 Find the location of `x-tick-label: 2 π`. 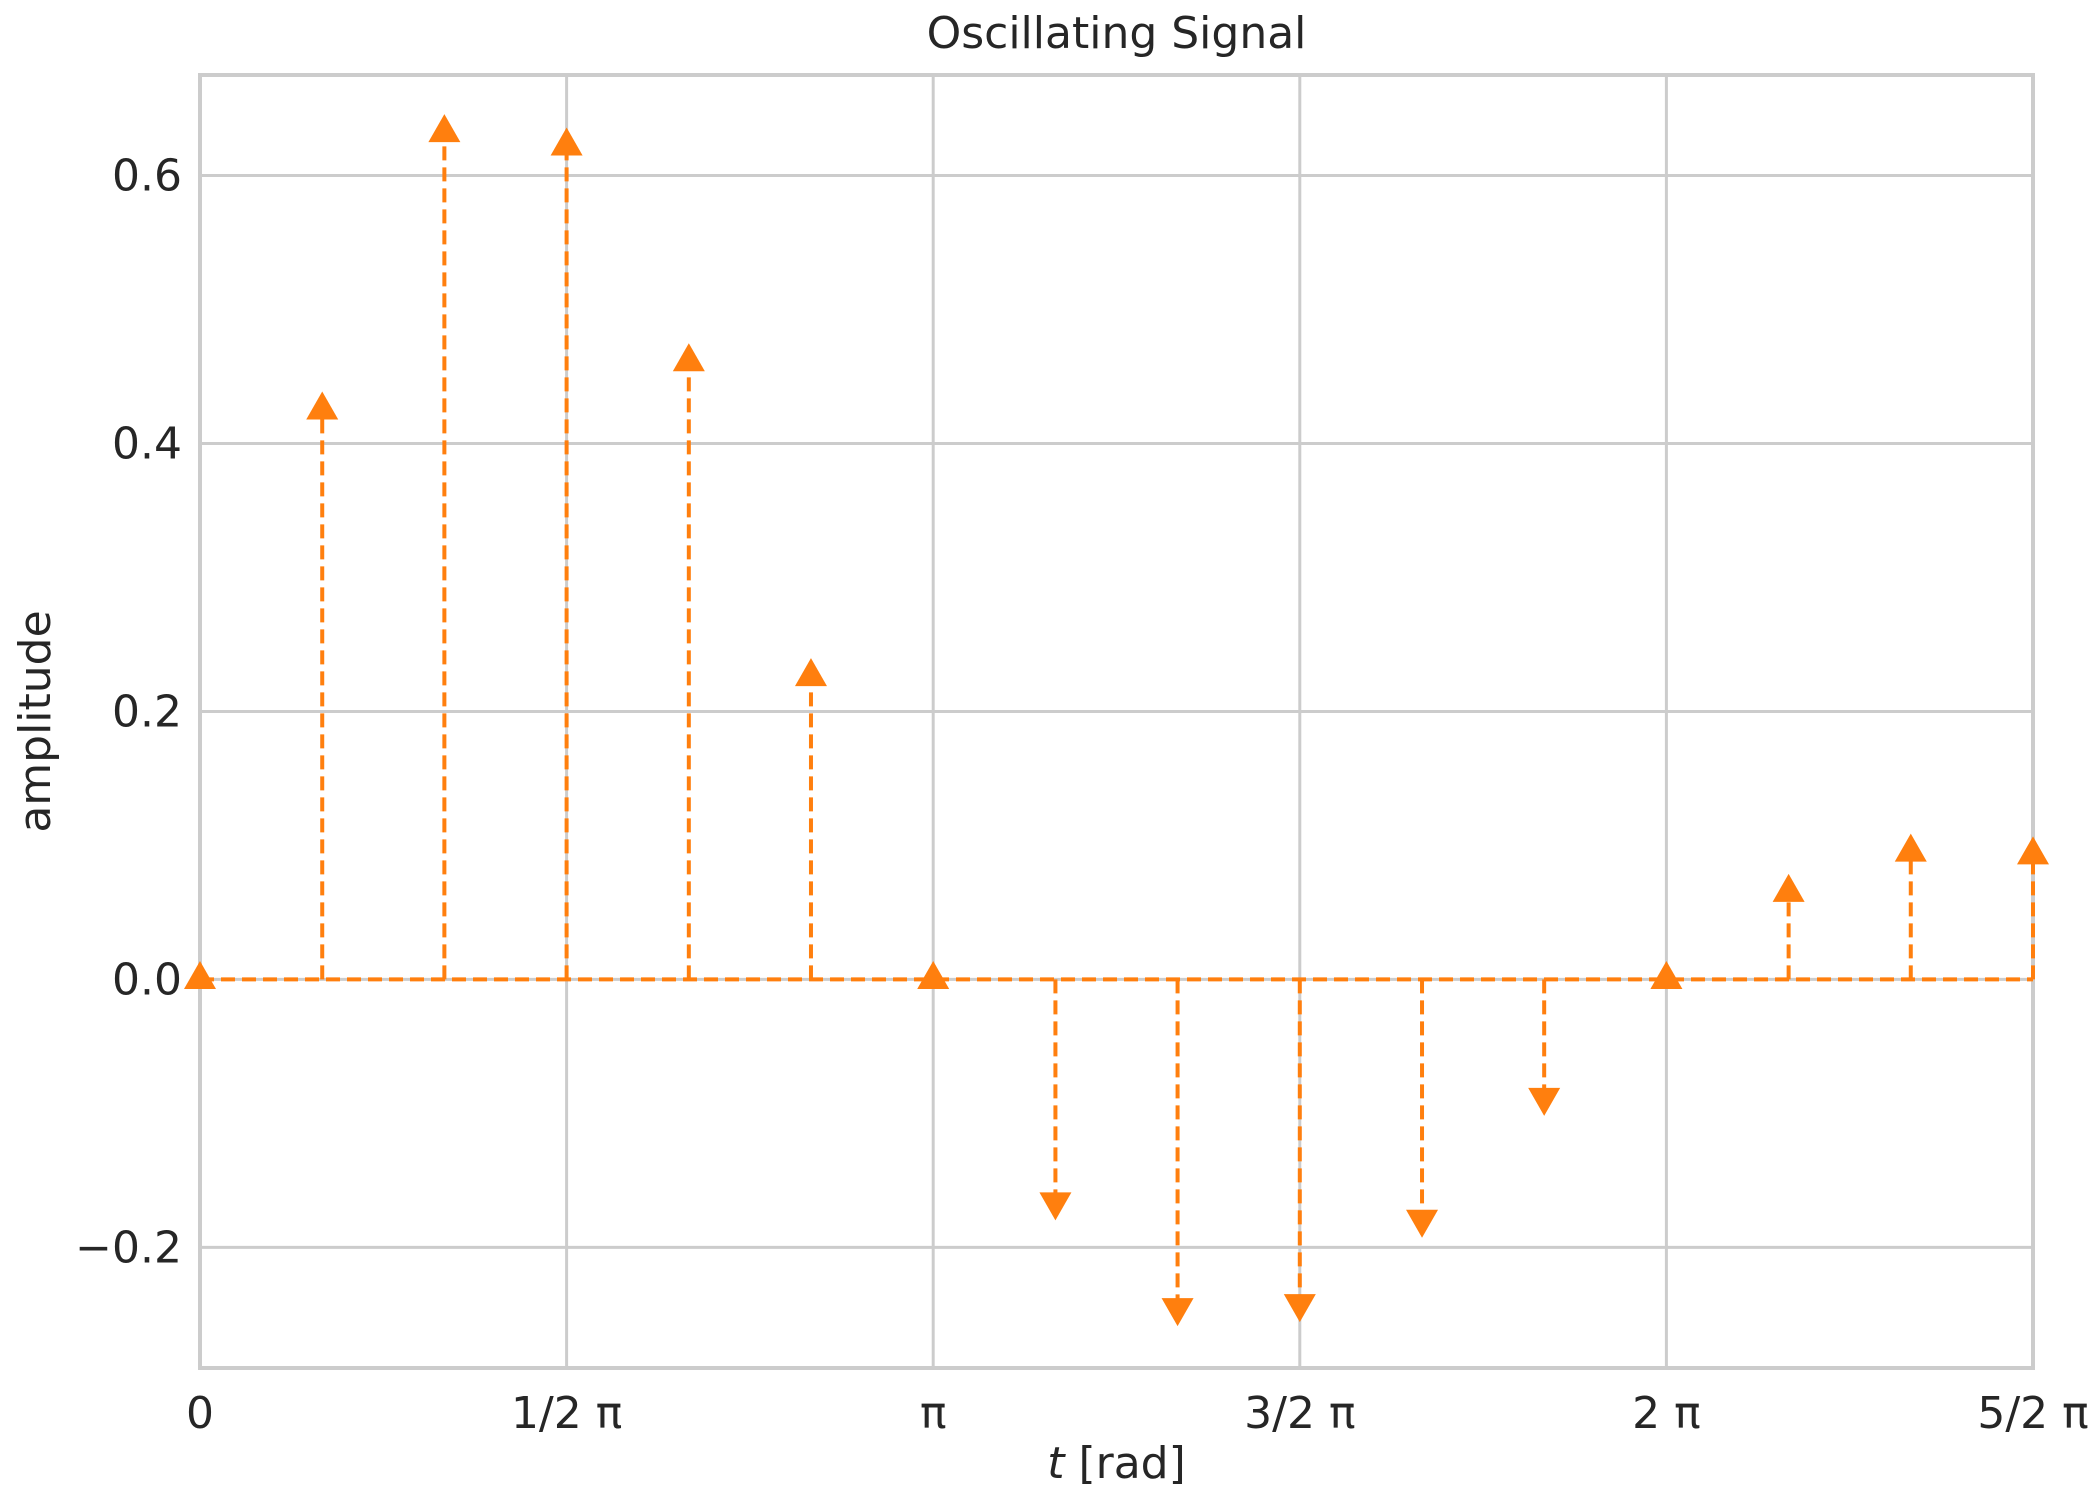

x-tick-label: 2 π is located at coordinates (1666, 1413).